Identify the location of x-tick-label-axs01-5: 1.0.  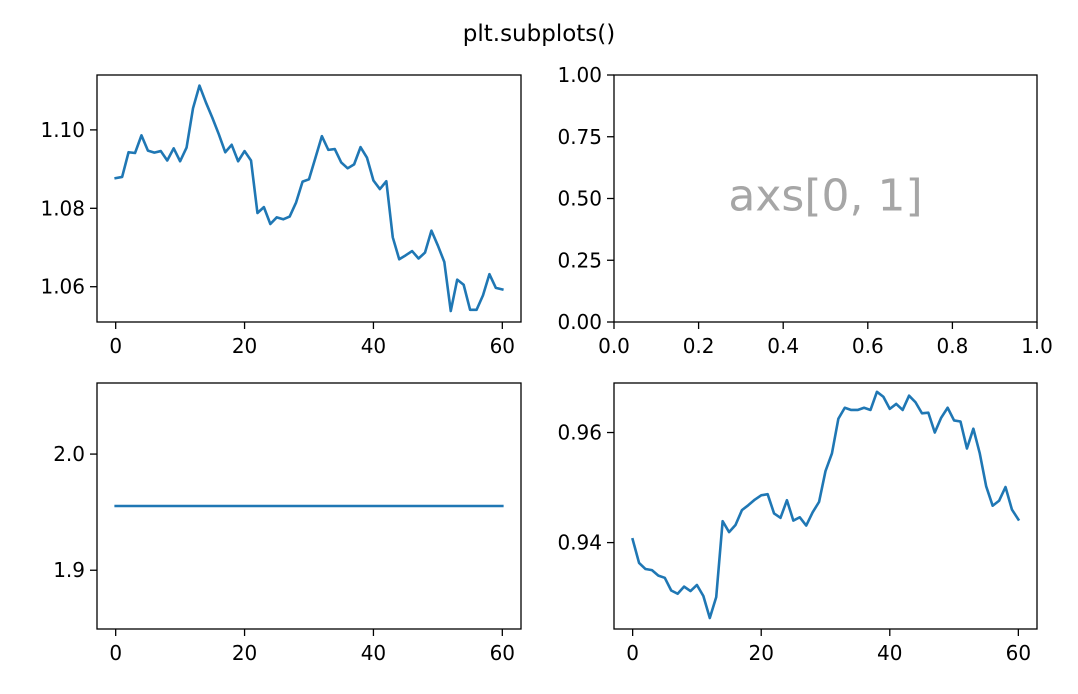
(1037, 346).